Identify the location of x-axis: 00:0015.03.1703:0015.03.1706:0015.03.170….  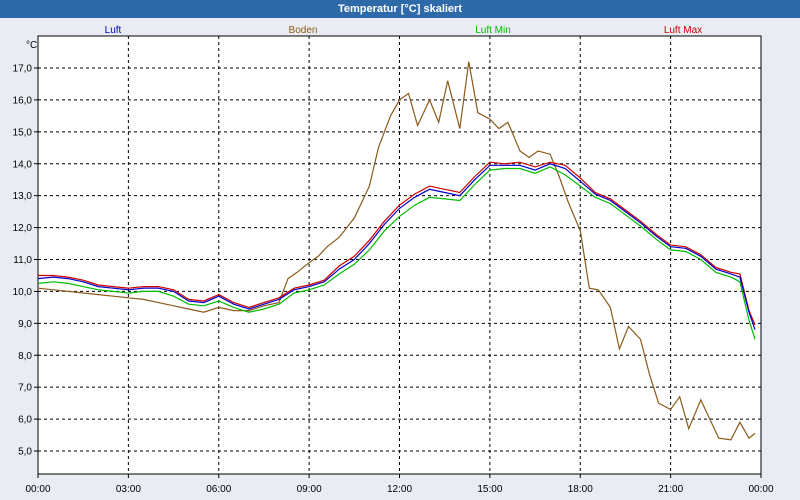
(399, 484).